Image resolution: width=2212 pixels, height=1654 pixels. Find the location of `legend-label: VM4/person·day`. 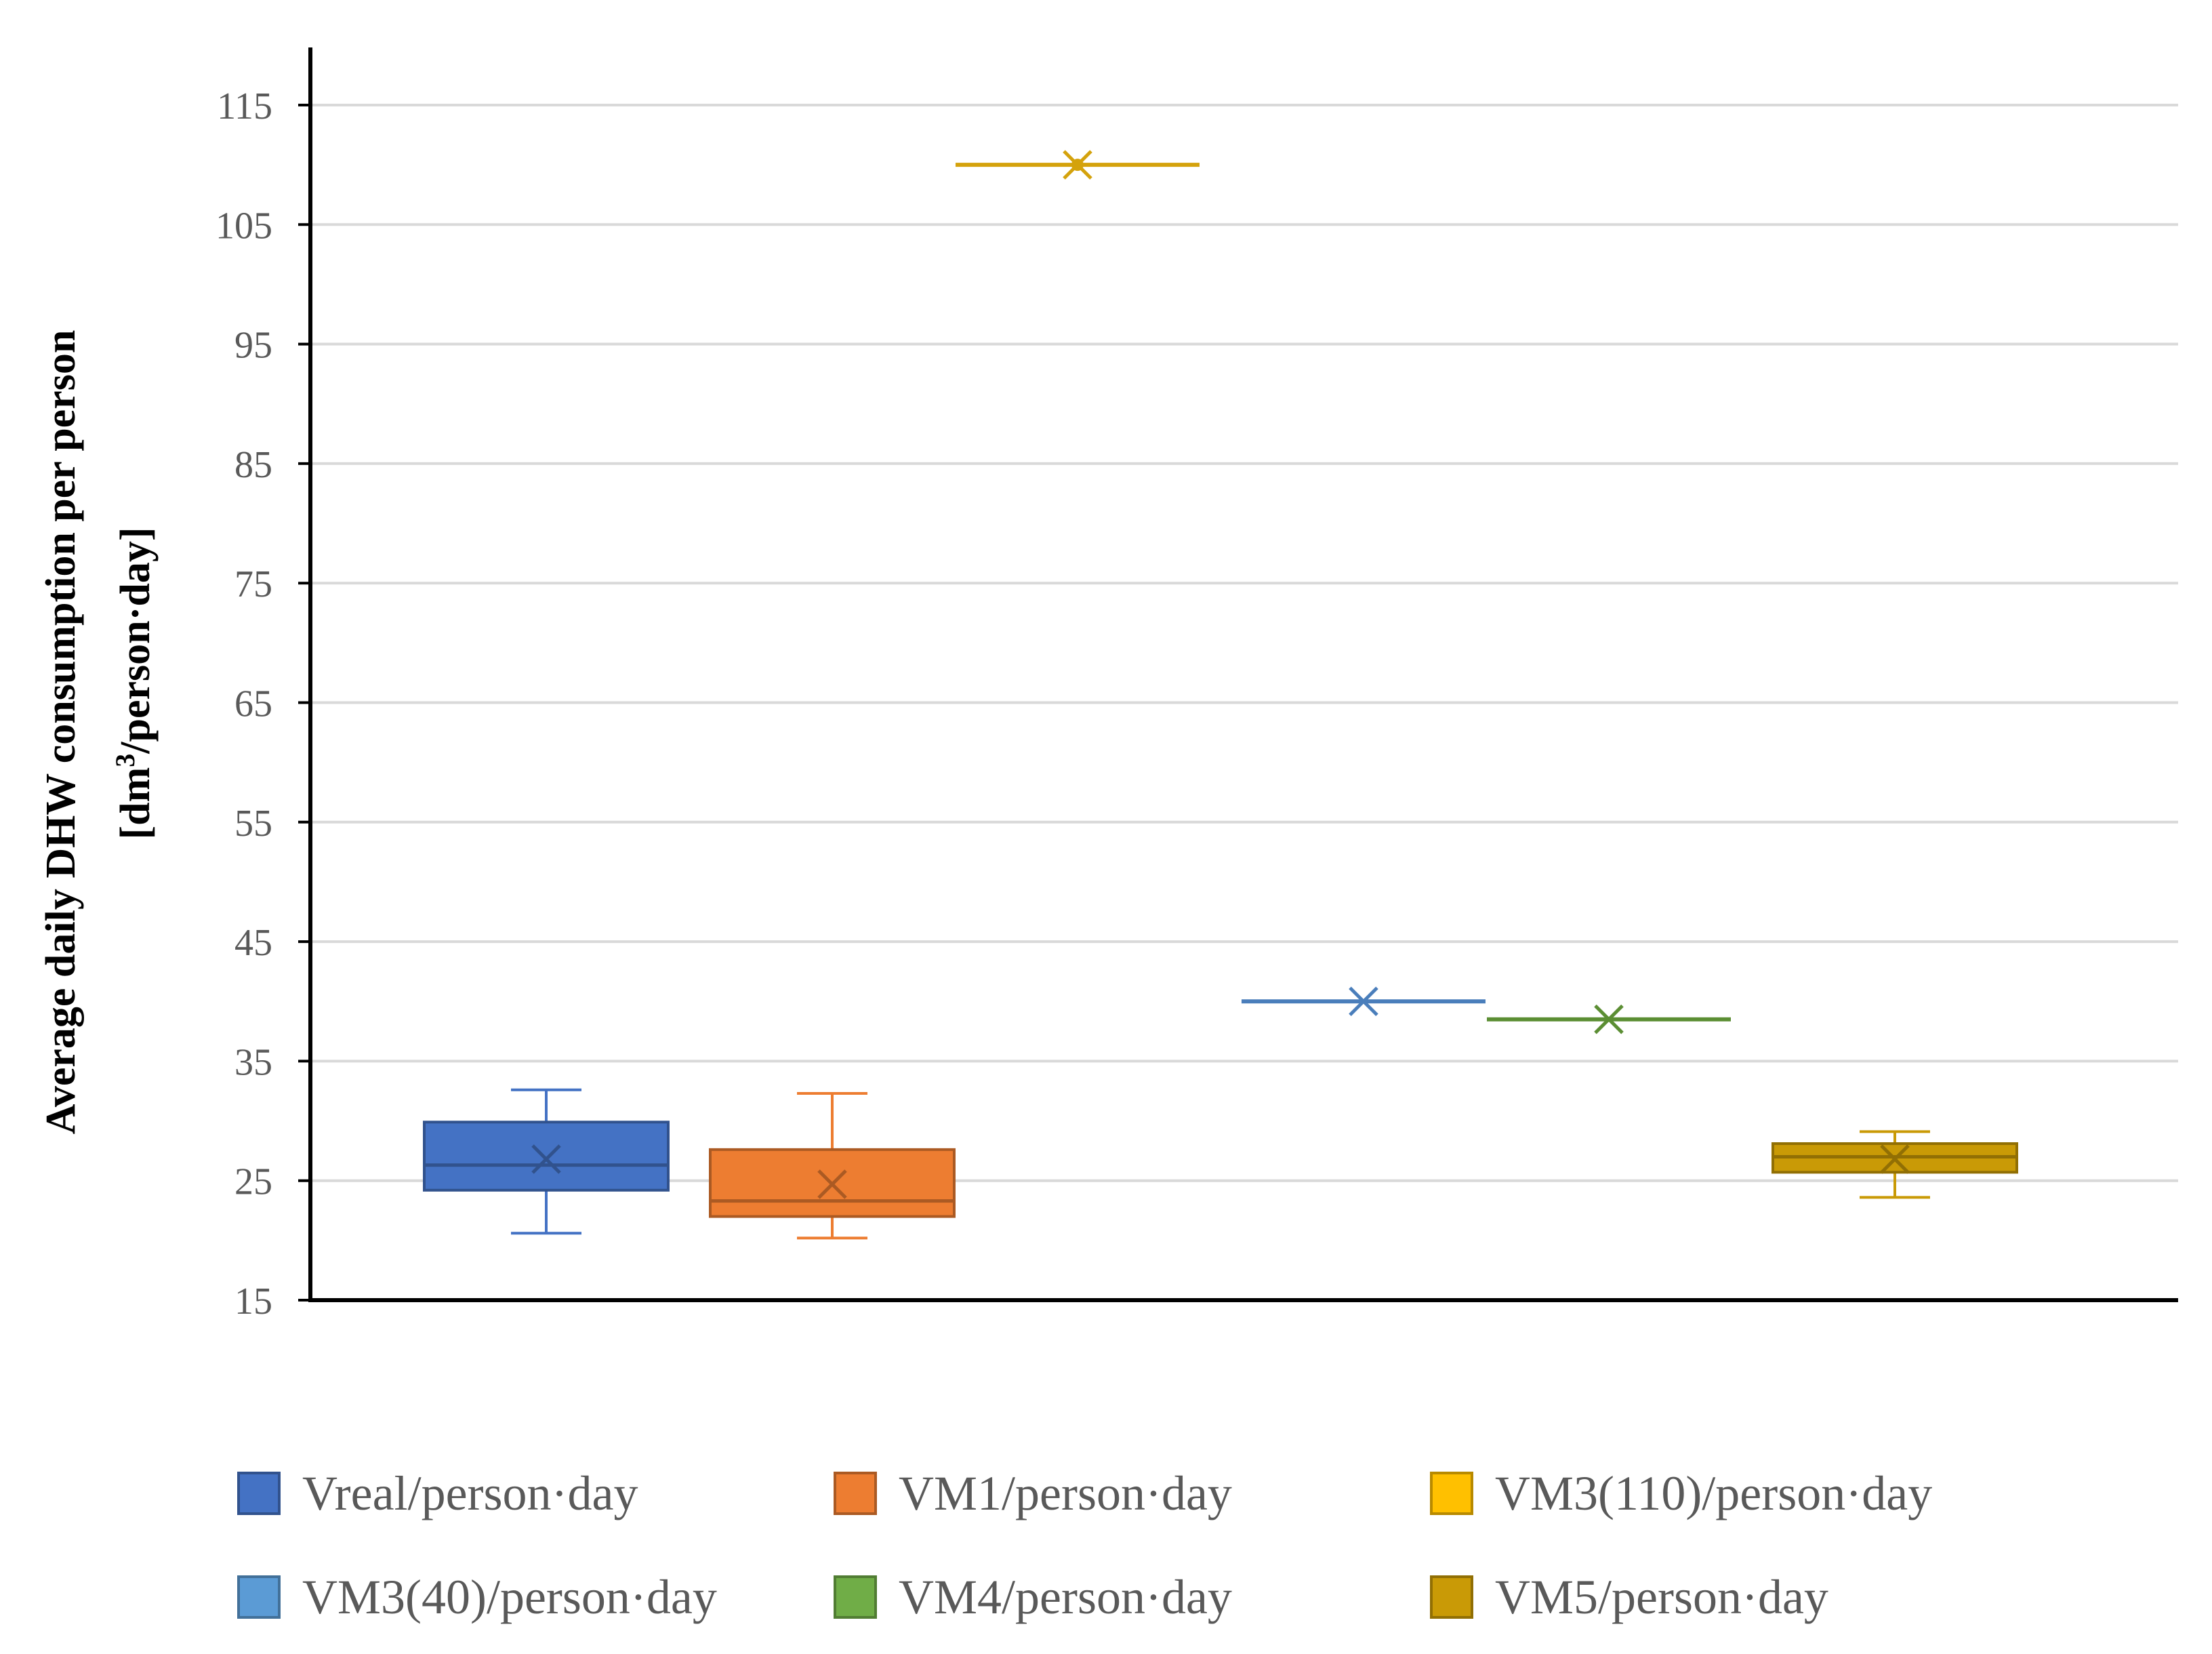

legend-label: VM4/person·day is located at coordinates (1065, 1597).